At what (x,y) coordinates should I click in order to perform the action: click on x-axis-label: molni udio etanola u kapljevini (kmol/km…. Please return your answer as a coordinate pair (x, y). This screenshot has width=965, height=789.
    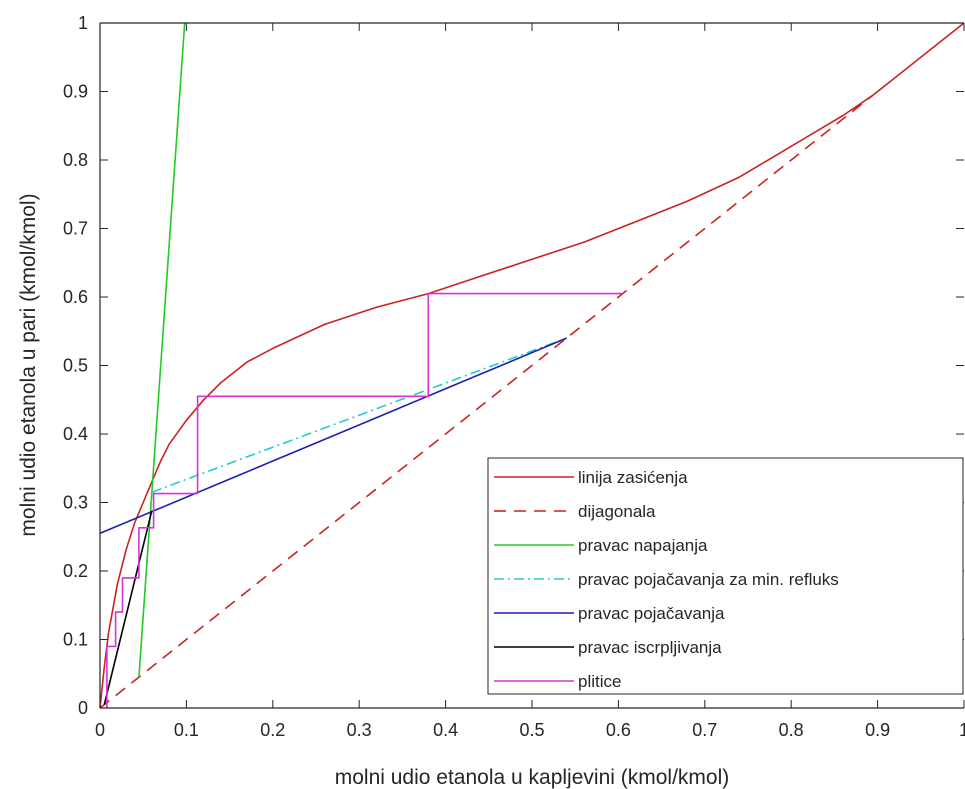
    Looking at the image, I should click on (532, 777).